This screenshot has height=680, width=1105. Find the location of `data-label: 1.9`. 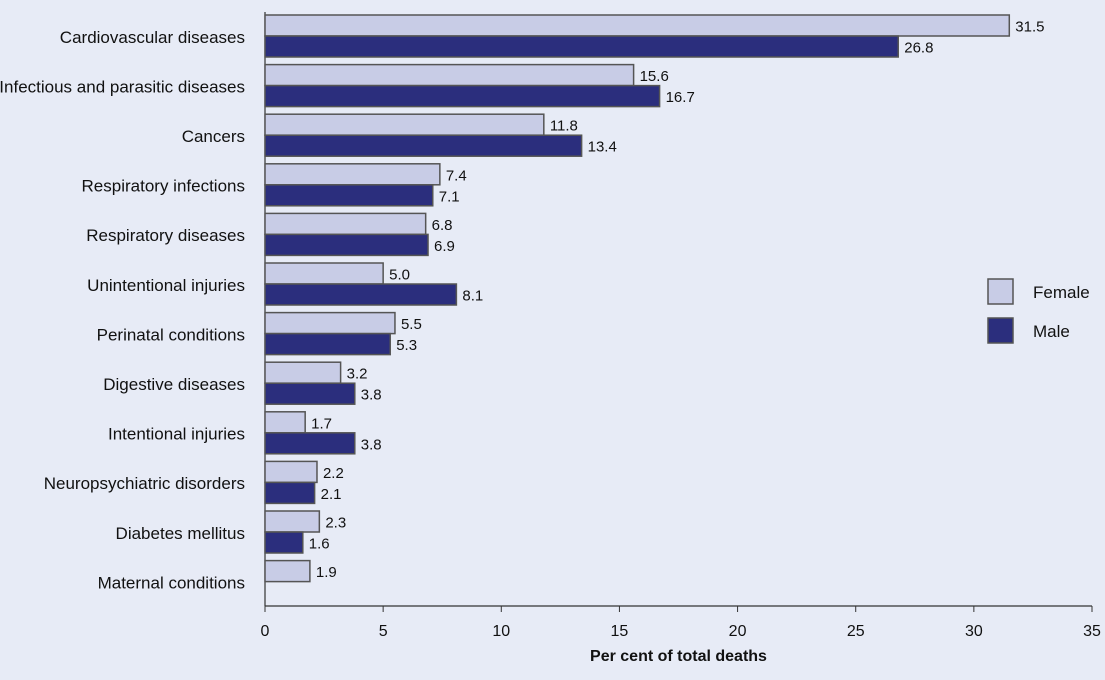

data-label: 1.9 is located at coordinates (326, 572).